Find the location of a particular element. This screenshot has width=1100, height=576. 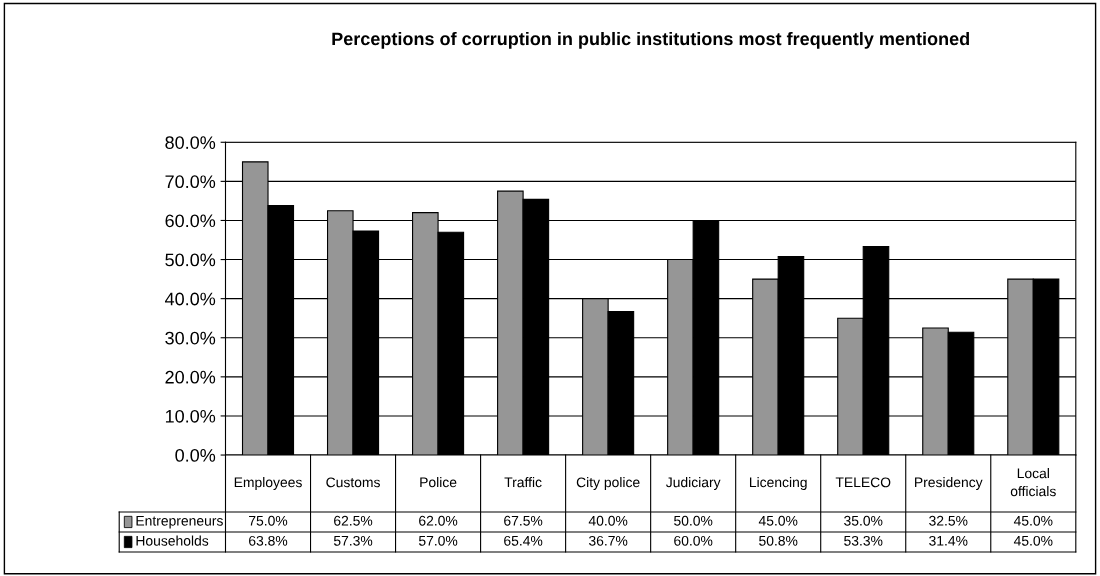

data-label: 65.4% is located at coordinates (523, 540).